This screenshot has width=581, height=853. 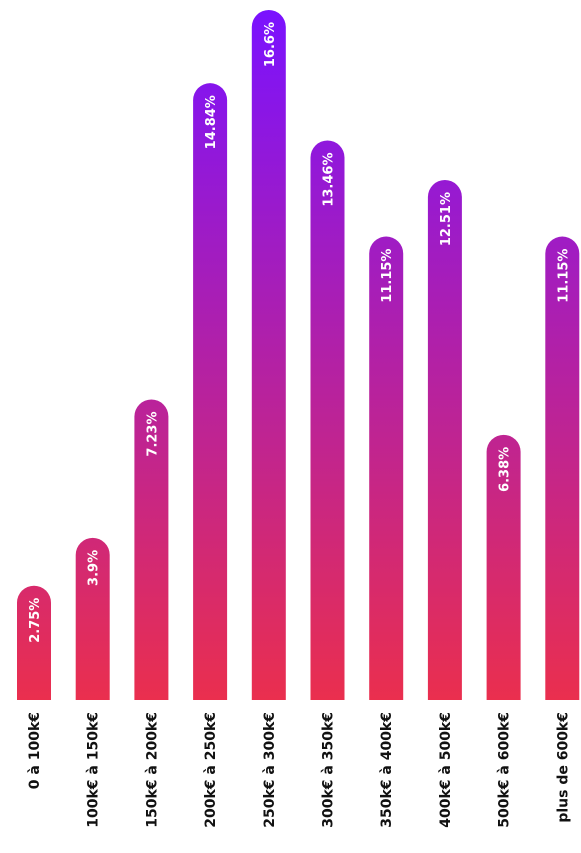 I want to click on value-label-1: 3.9%, so click(x=94, y=568).